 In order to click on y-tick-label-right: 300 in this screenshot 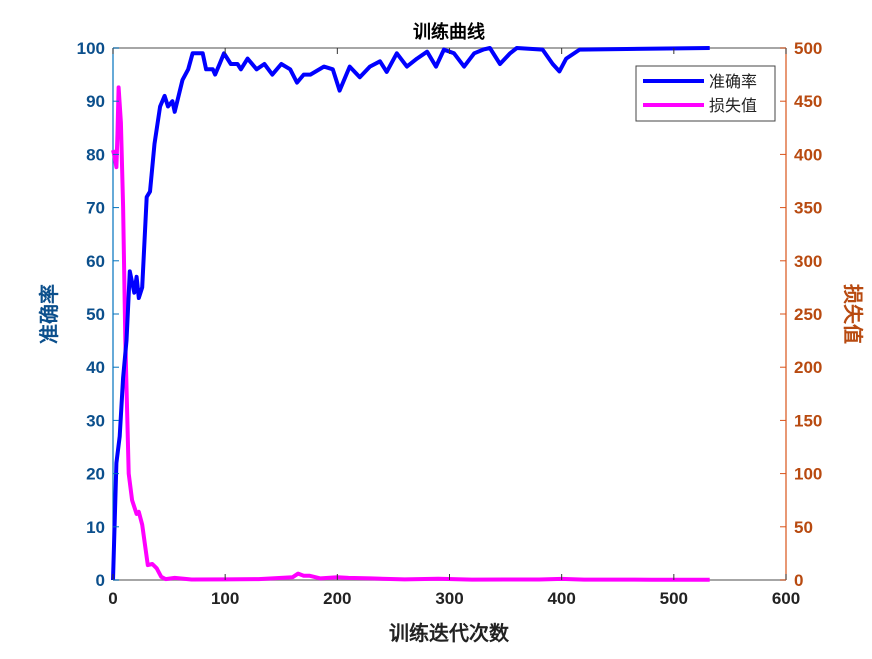, I will do `click(808, 261)`.